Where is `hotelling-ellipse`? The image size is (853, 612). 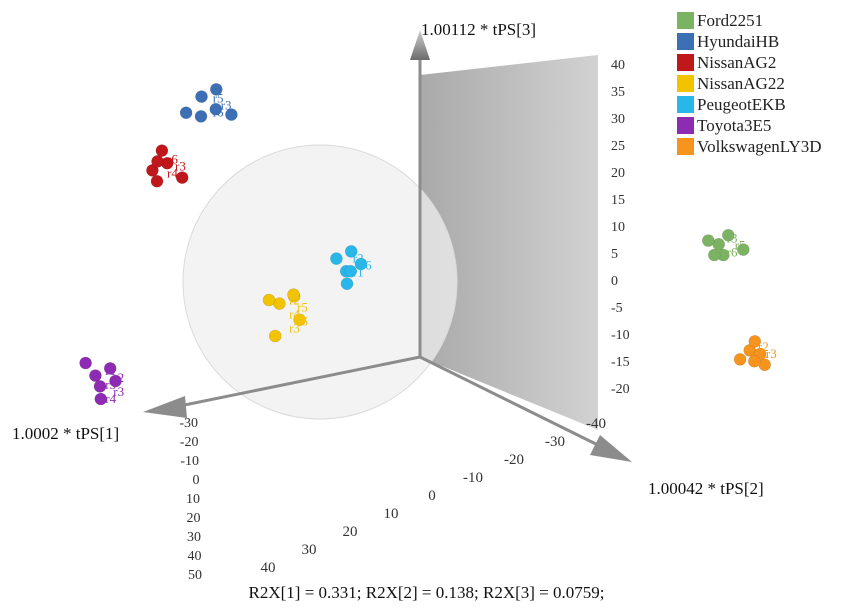 hotelling-ellipse is located at coordinates (320, 282).